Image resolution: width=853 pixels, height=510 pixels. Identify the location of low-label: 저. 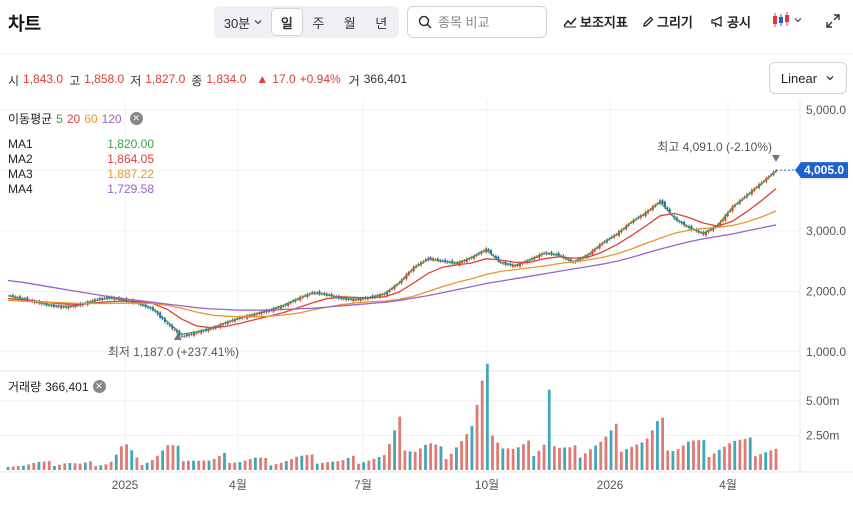
(136, 81).